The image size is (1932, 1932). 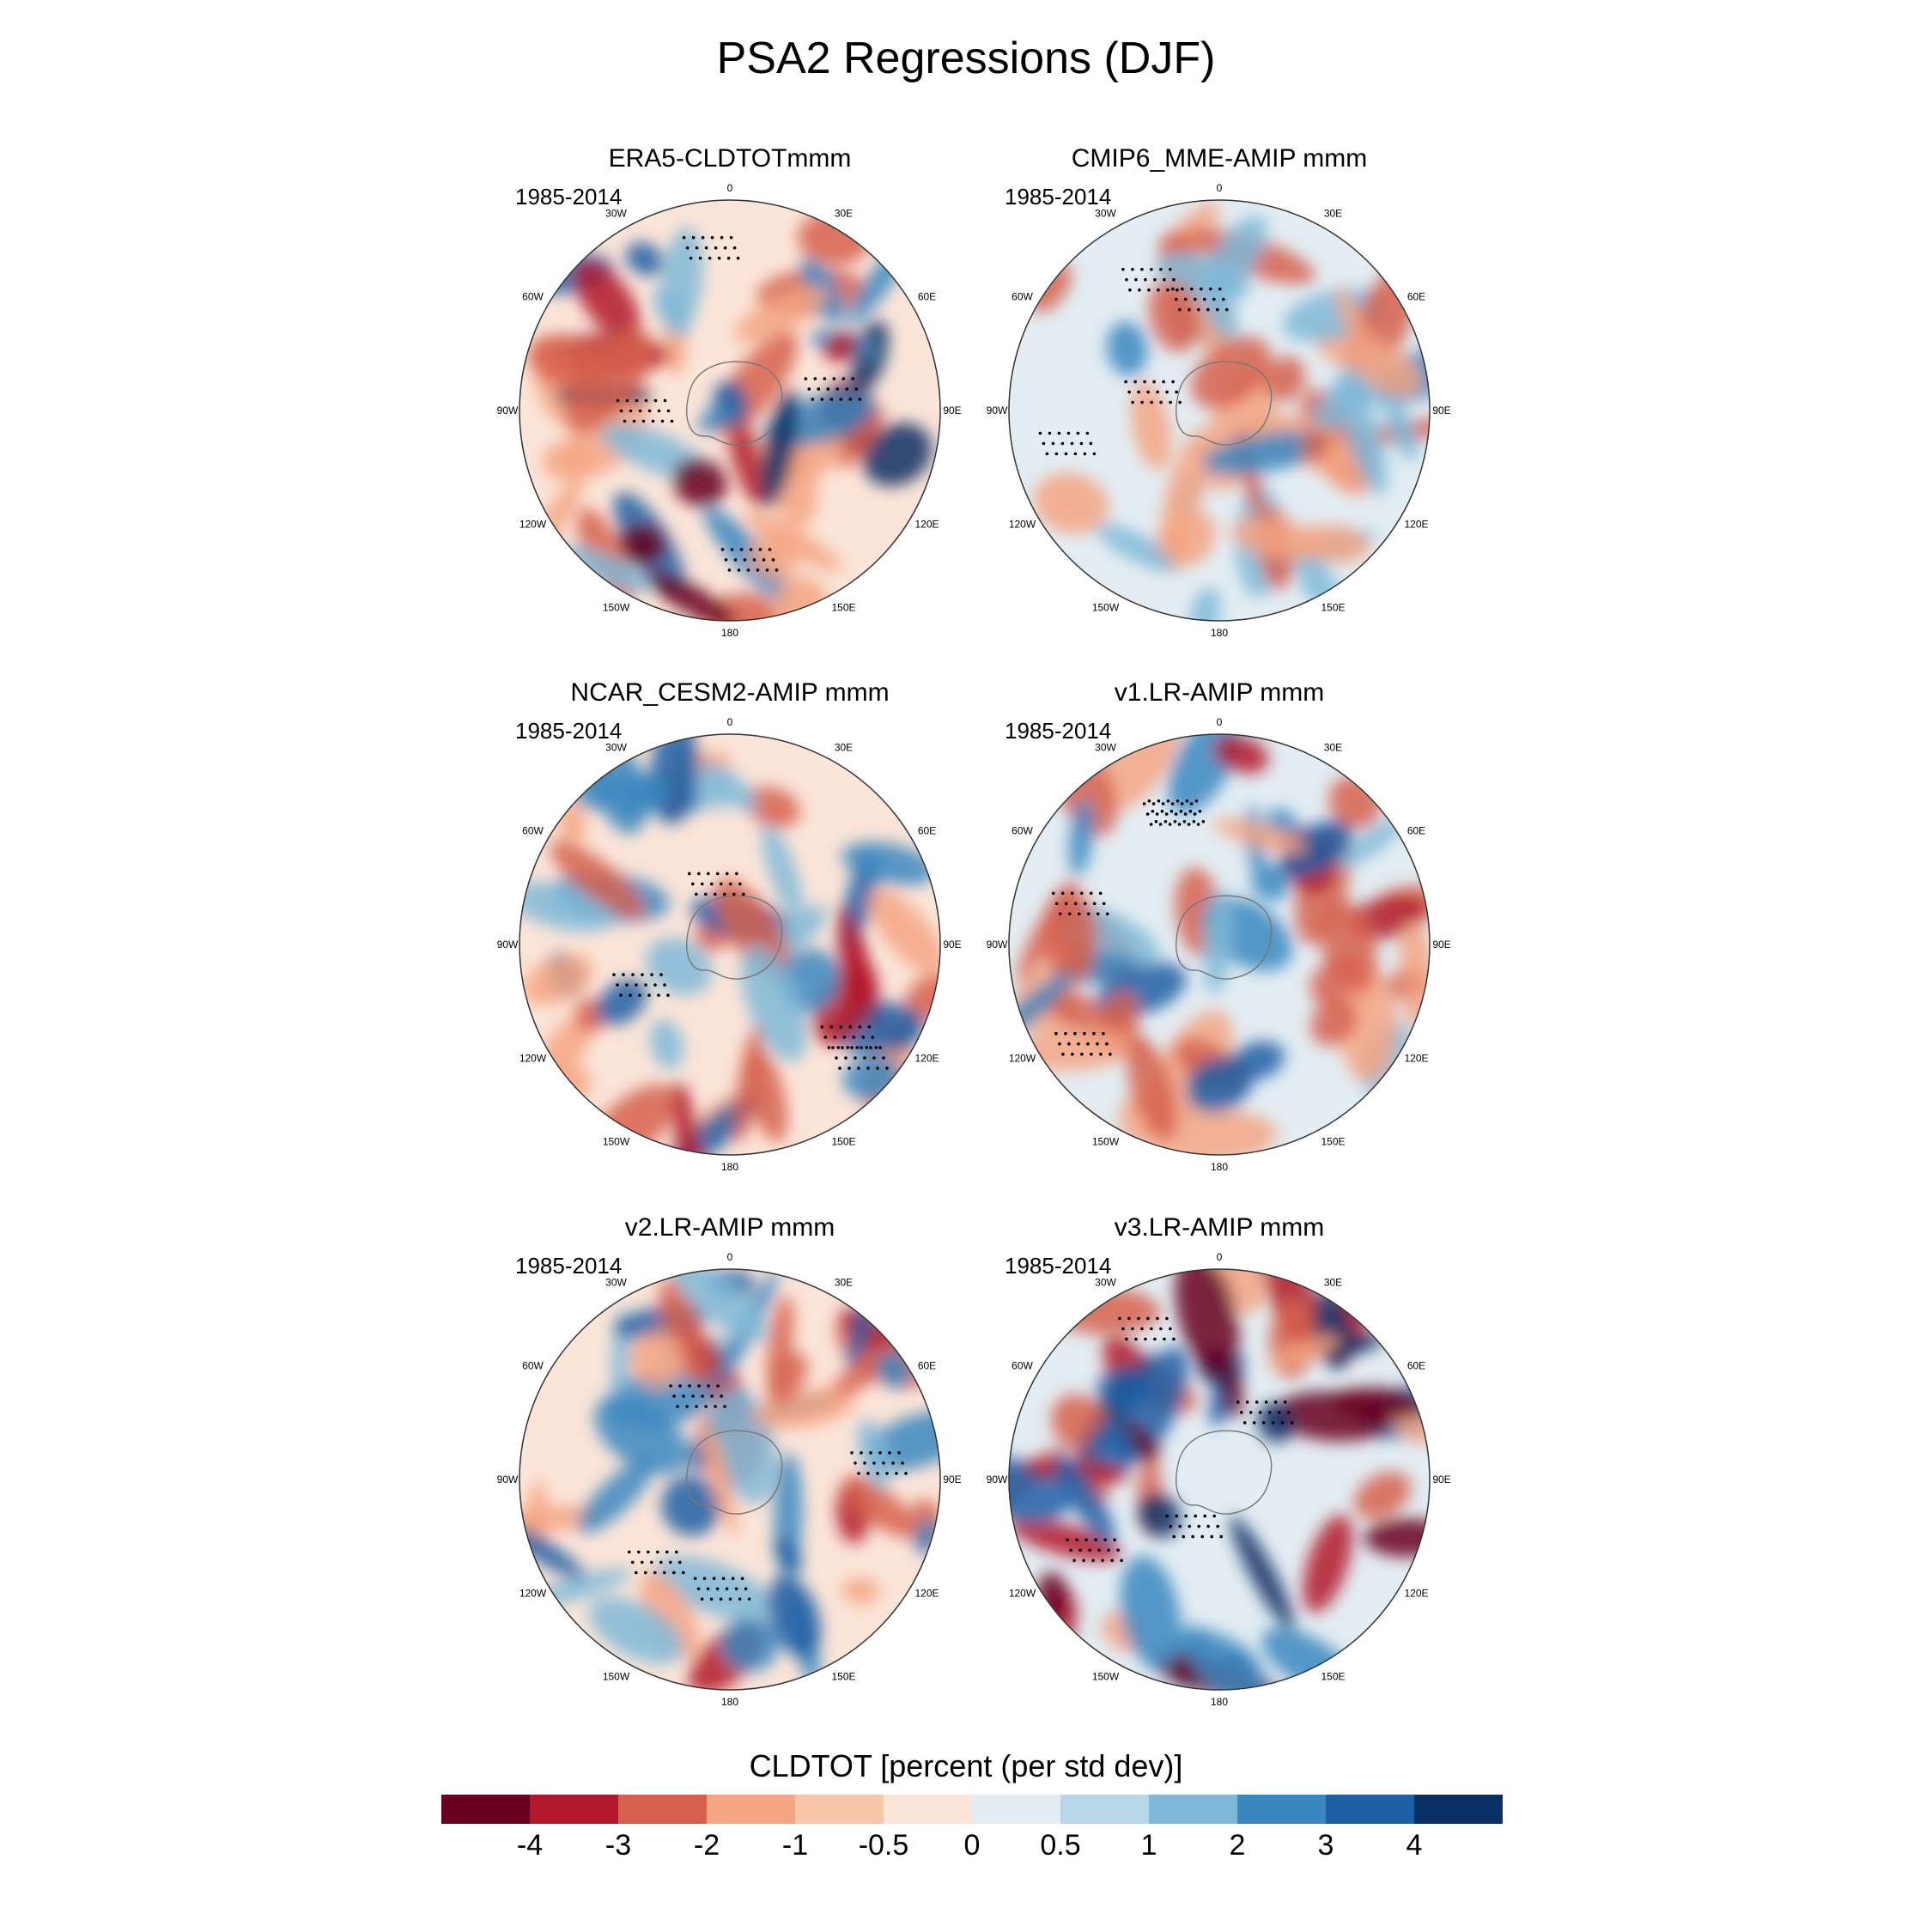 What do you see at coordinates (1219, 159) in the screenshot?
I see `panel-title: CMIP6_MME-AMIP mmm` at bounding box center [1219, 159].